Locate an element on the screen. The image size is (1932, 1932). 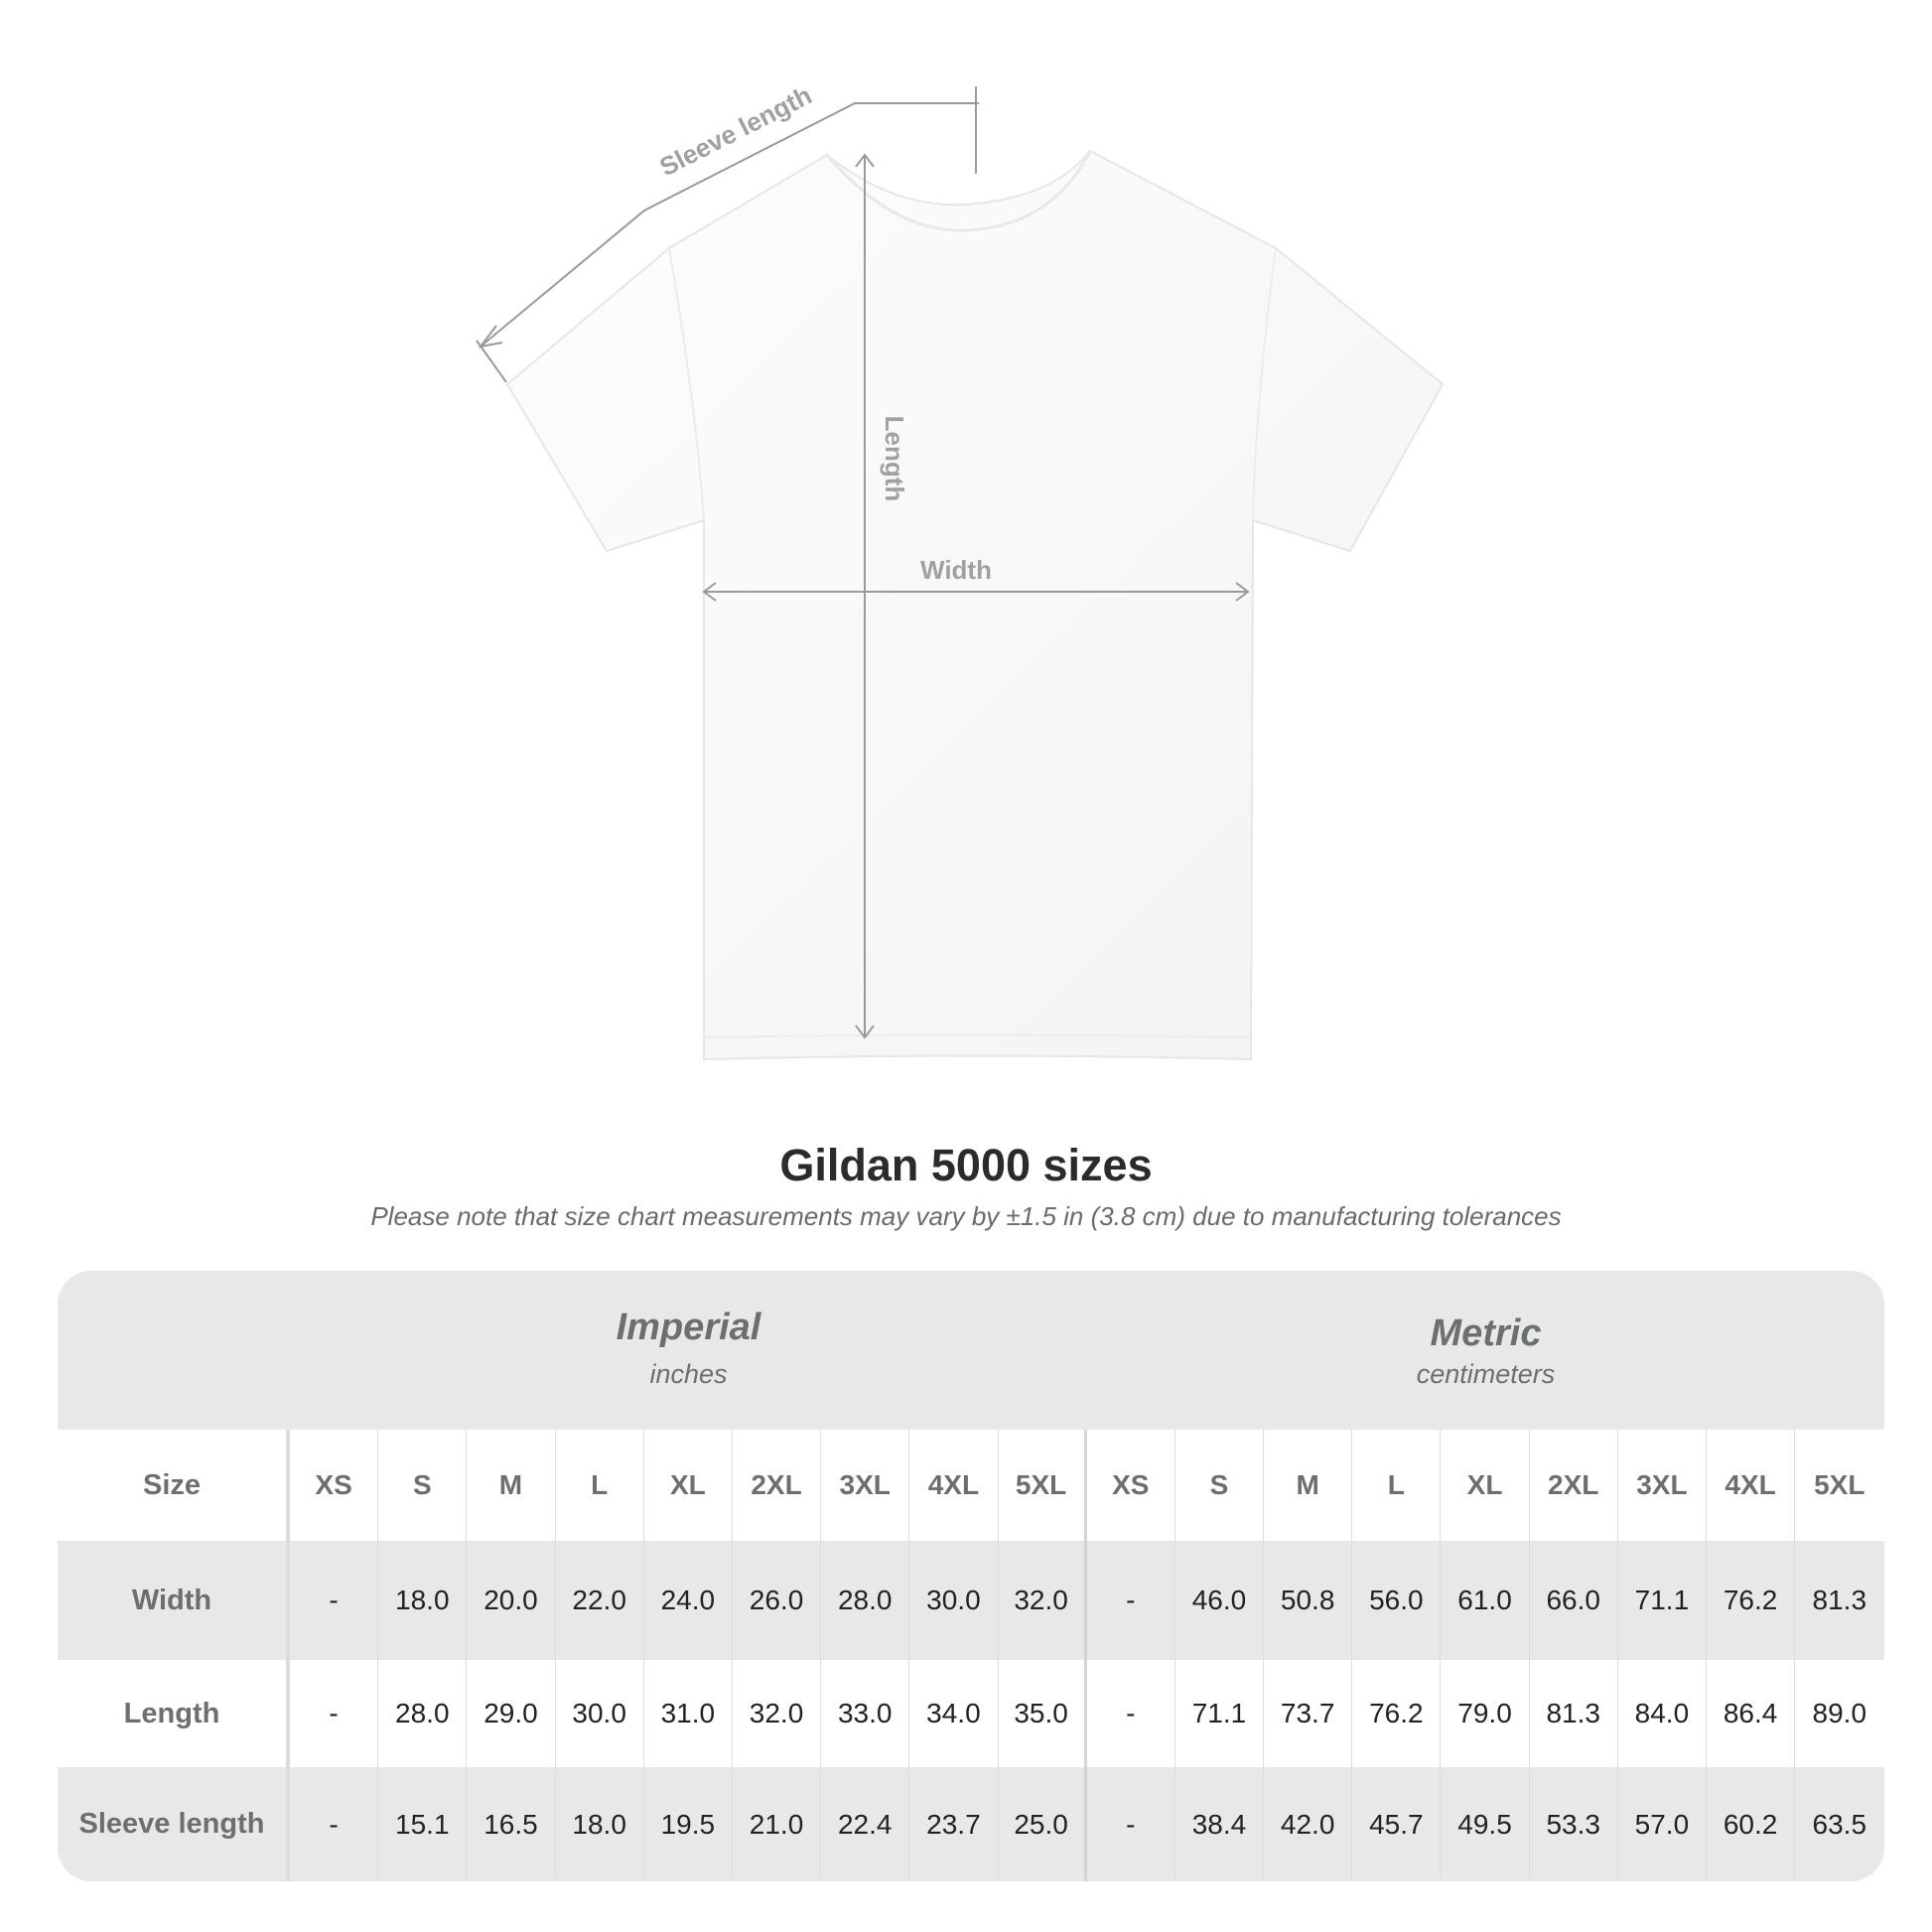
value-cell: 25.0 is located at coordinates (1043, 1824).